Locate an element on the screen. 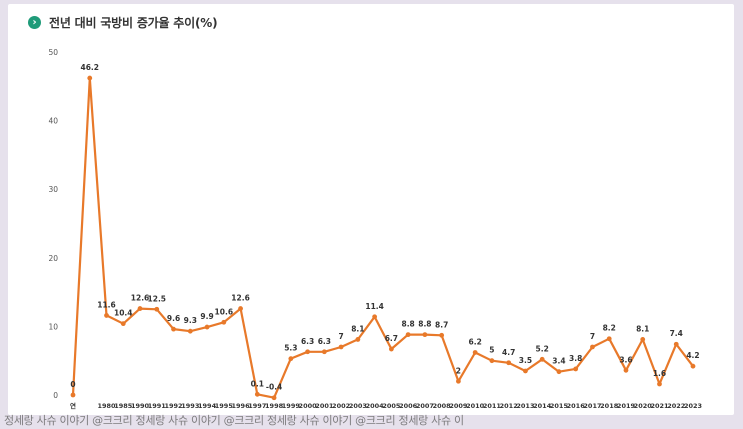  x-tick-label: 2003 is located at coordinates (358, 406).